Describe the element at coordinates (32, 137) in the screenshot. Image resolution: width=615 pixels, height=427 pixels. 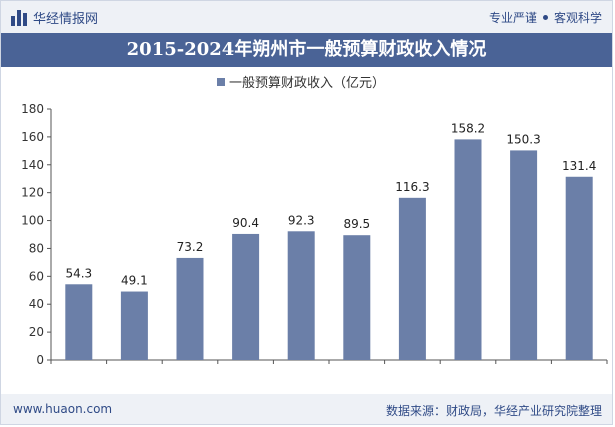
I see `y-tick-label: 160` at that location.